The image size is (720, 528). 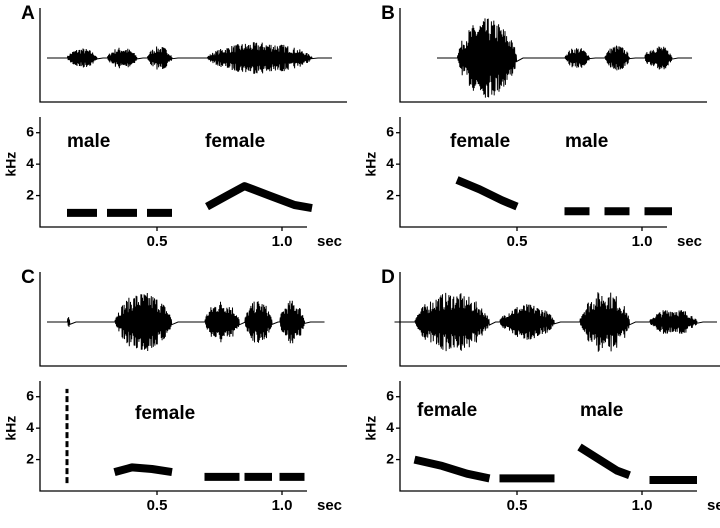 I want to click on panel-label: A, so click(x=28, y=13).